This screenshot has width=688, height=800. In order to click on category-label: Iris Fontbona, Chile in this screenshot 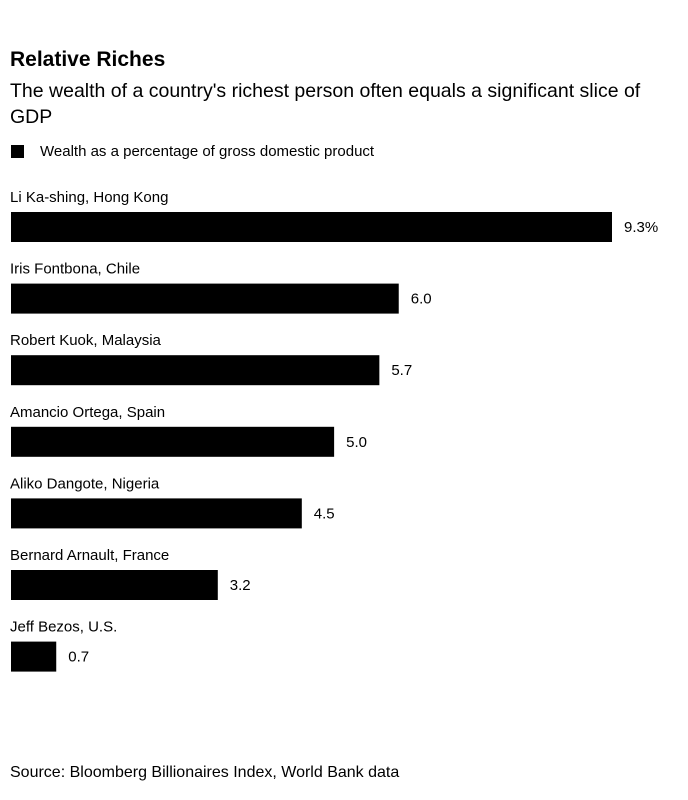, I will do `click(75, 269)`.